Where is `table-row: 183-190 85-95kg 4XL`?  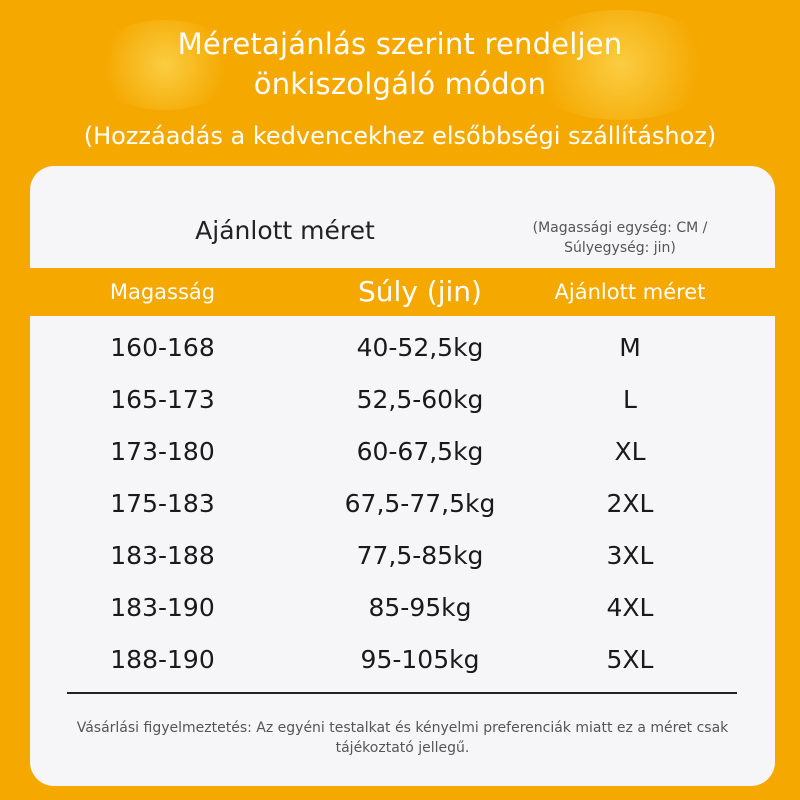 table-row: 183-190 85-95kg 4XL is located at coordinates (402, 608).